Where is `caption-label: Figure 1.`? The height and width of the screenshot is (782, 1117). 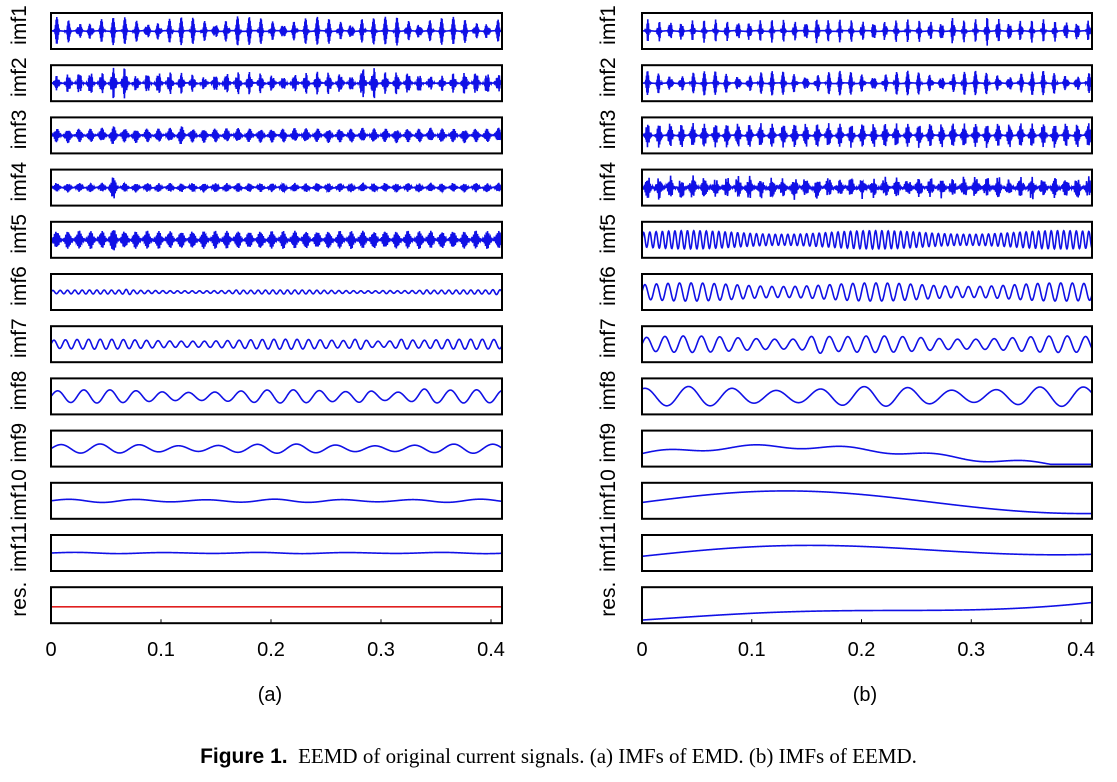 caption-label: Figure 1. is located at coordinates (244, 756).